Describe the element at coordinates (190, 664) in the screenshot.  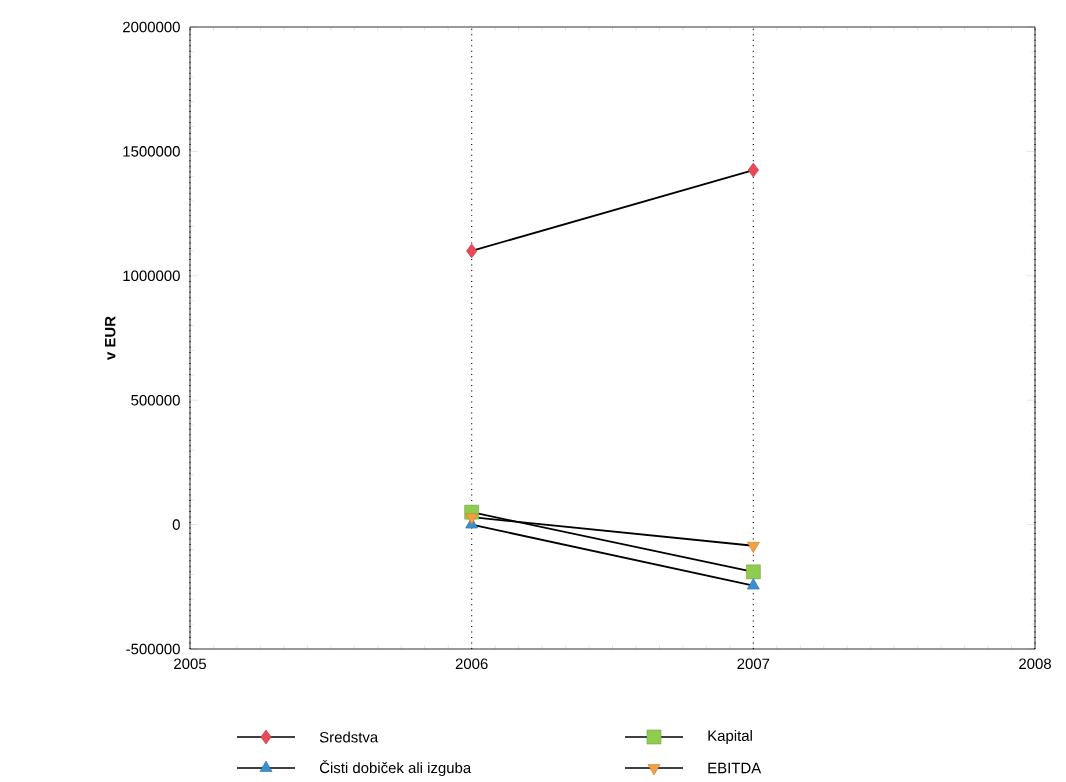
I see `x-tick-label: 2005` at that location.